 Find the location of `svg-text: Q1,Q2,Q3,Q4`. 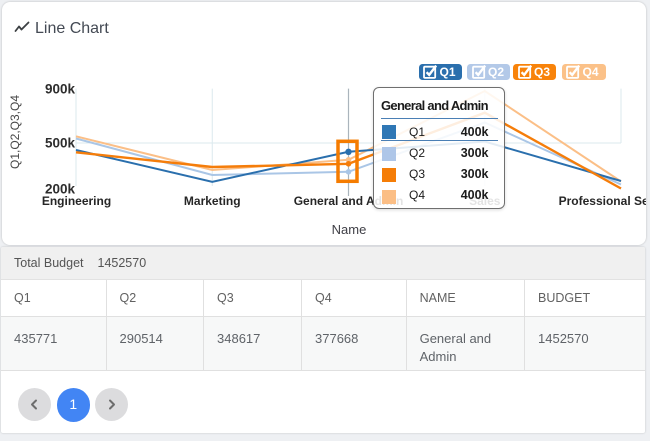

svg-text: Q1,Q2,Q3,Q4 is located at coordinates (15, 132).